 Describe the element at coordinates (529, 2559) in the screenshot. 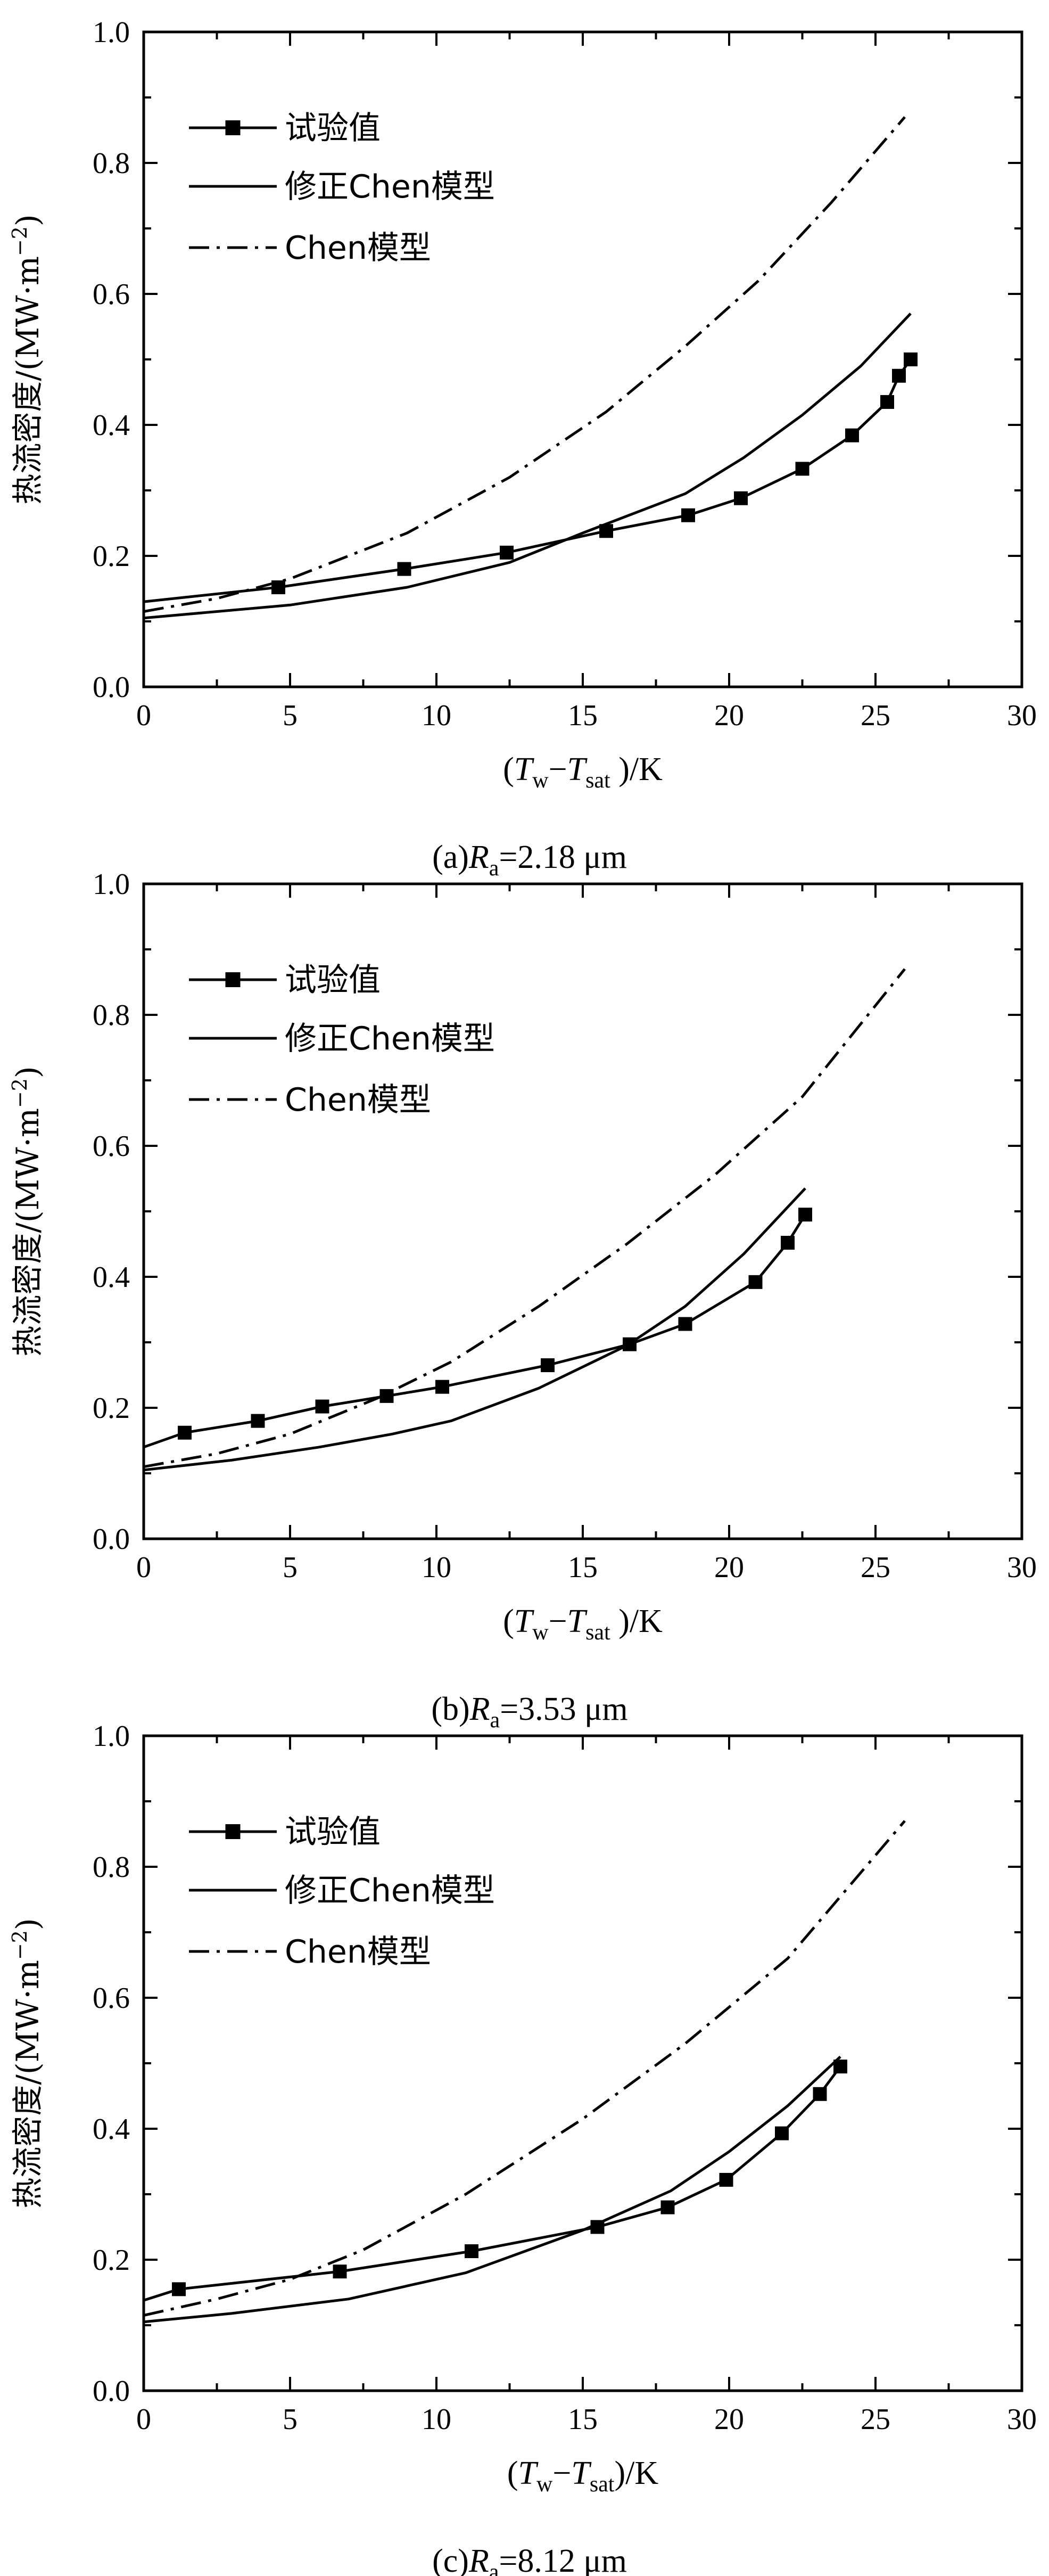

I see `panel-caption: (c)Ra=8.12 μm` at that location.